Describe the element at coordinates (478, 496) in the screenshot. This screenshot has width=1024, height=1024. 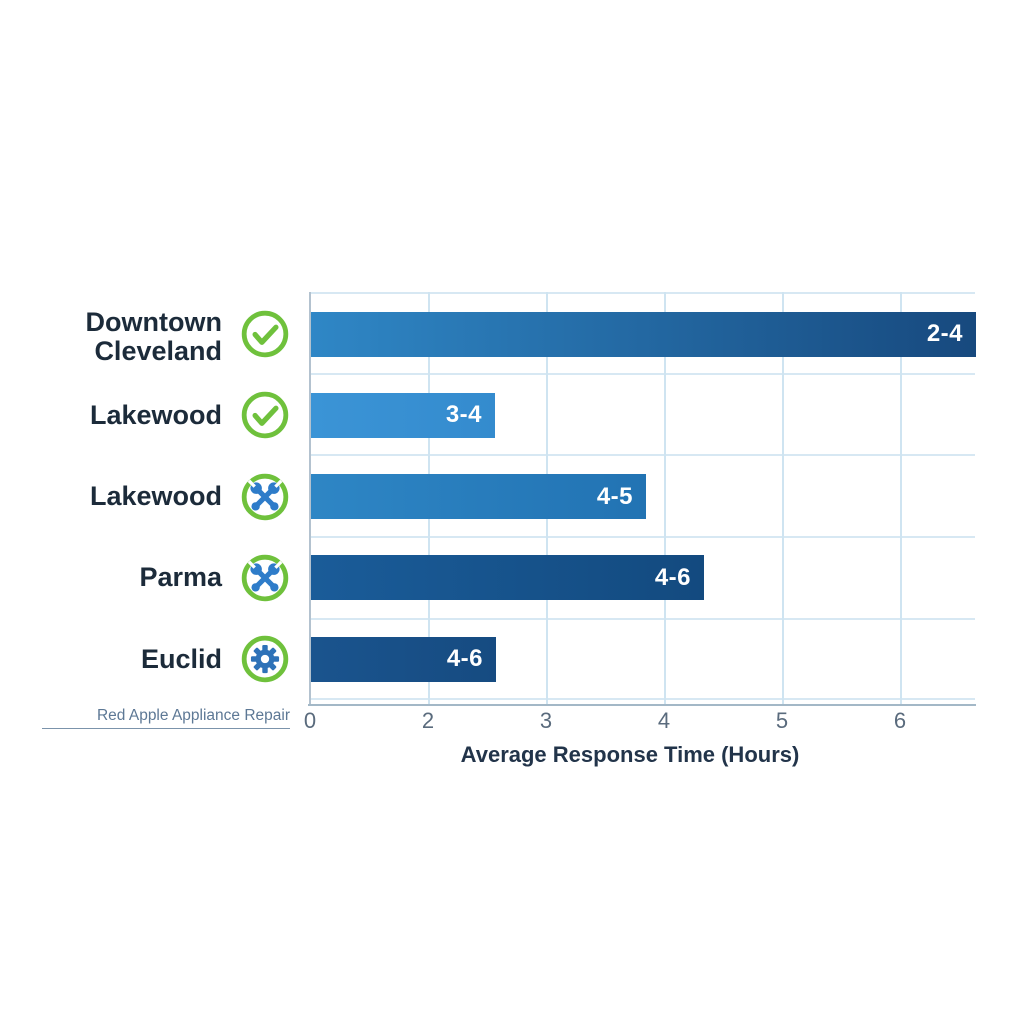
I see `bar: 4-5` at that location.